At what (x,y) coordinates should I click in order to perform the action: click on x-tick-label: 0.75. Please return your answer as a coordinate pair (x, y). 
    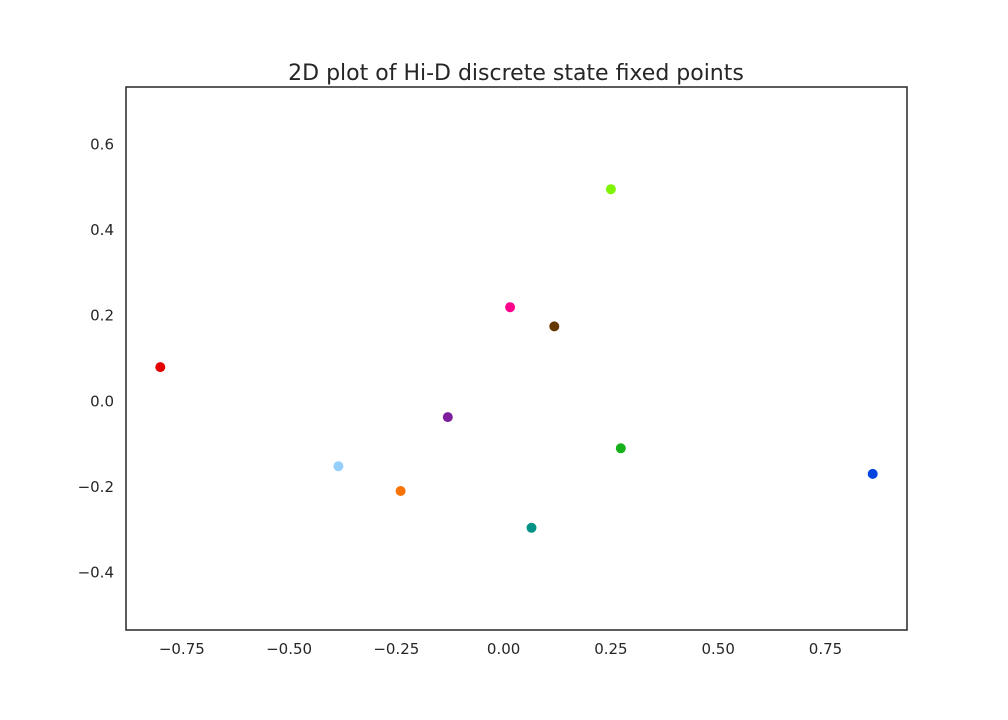
    Looking at the image, I should click on (825, 649).